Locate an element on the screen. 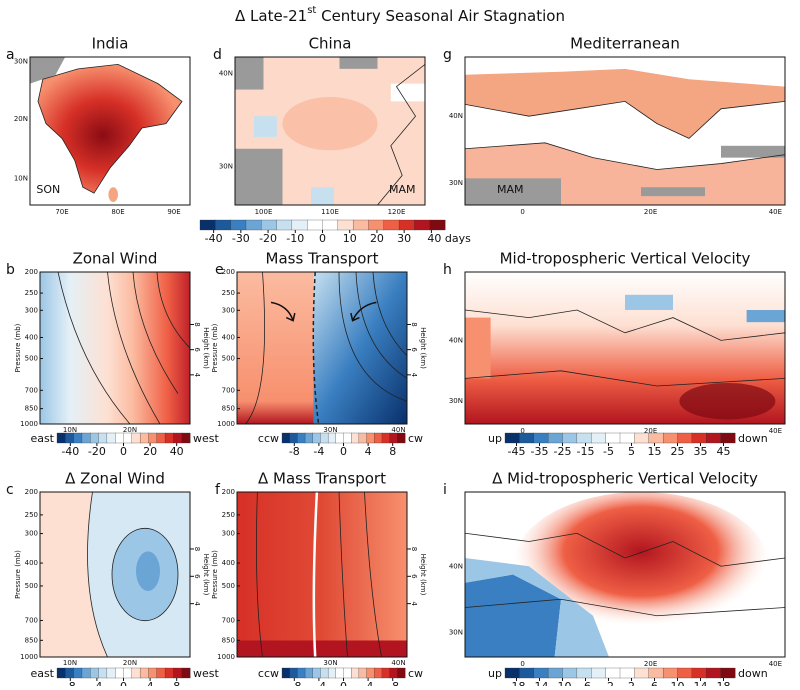 The width and height of the screenshot is (800, 690). colorbar-tick-label: -8 is located at coordinates (70, 683).